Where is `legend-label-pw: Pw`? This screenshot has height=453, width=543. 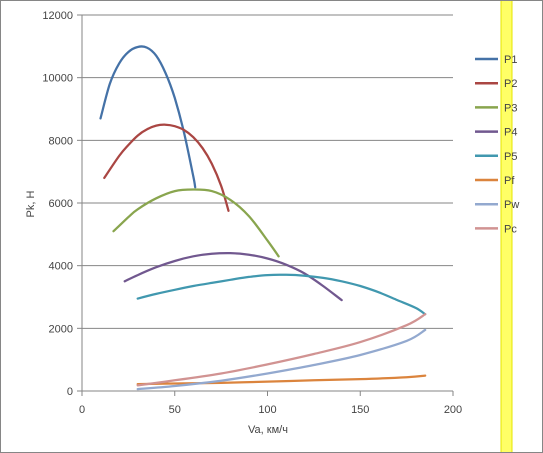
legend-label-pw: Pw is located at coordinates (511, 205).